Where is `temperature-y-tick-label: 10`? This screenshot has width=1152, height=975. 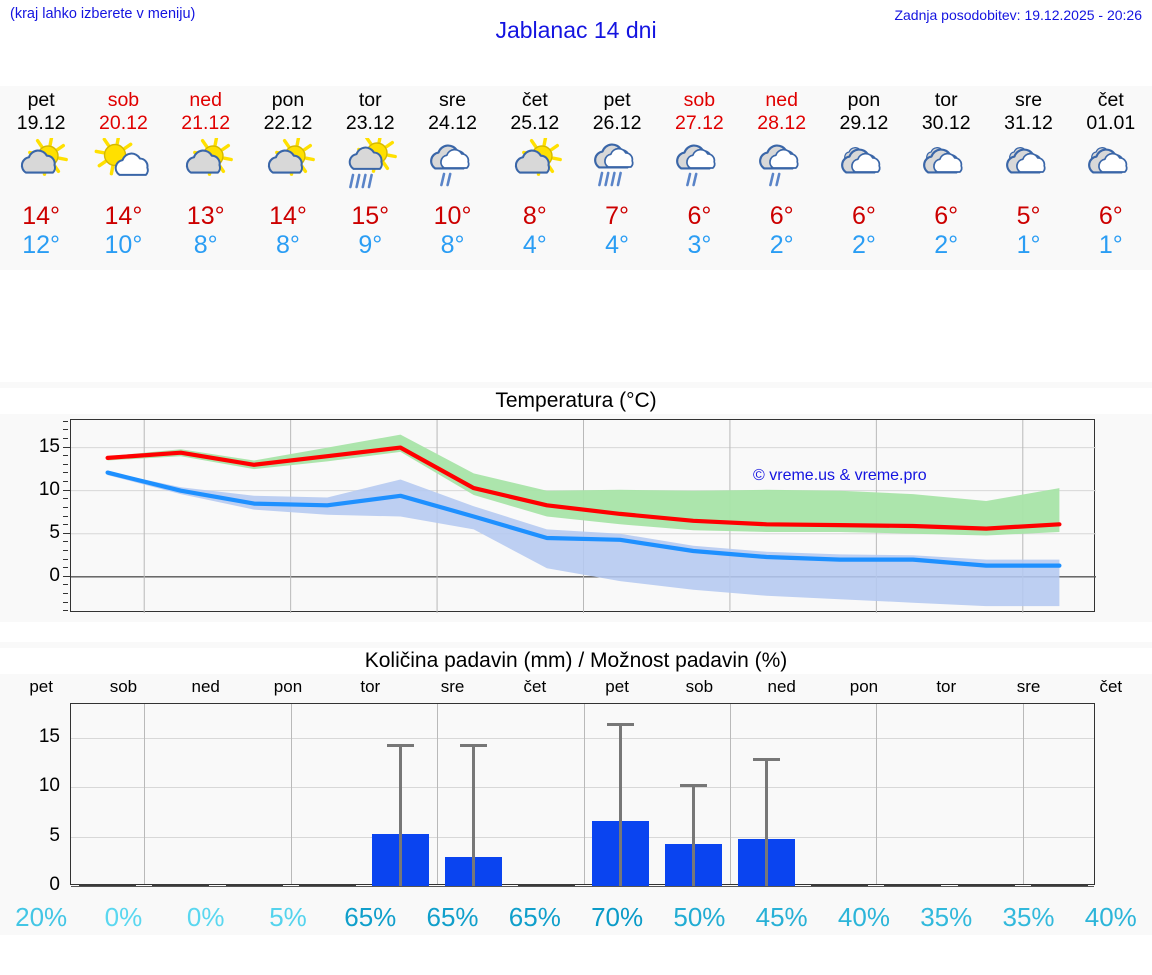 temperature-y-tick-label: 10 is located at coordinates (49, 489).